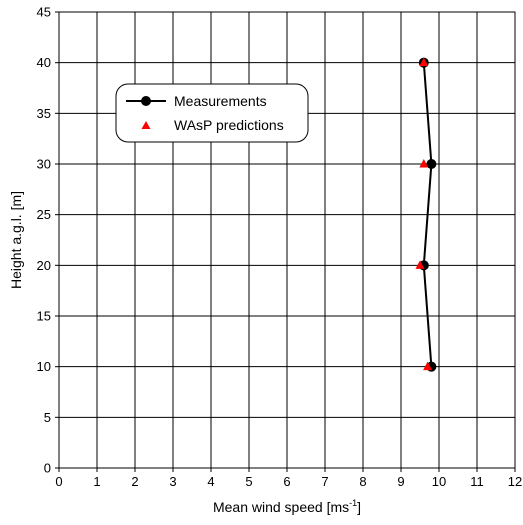 Image resolution: width=523 pixels, height=525 pixels. What do you see at coordinates (281, 507) in the screenshot?
I see `x-axis-label-main: Mean wind speed [ms` at bounding box center [281, 507].